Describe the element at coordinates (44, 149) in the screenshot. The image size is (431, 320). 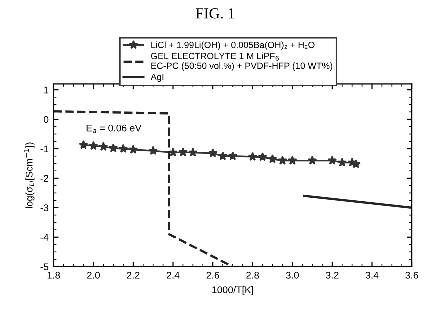
I see `y-tick-label: -1` at that location.